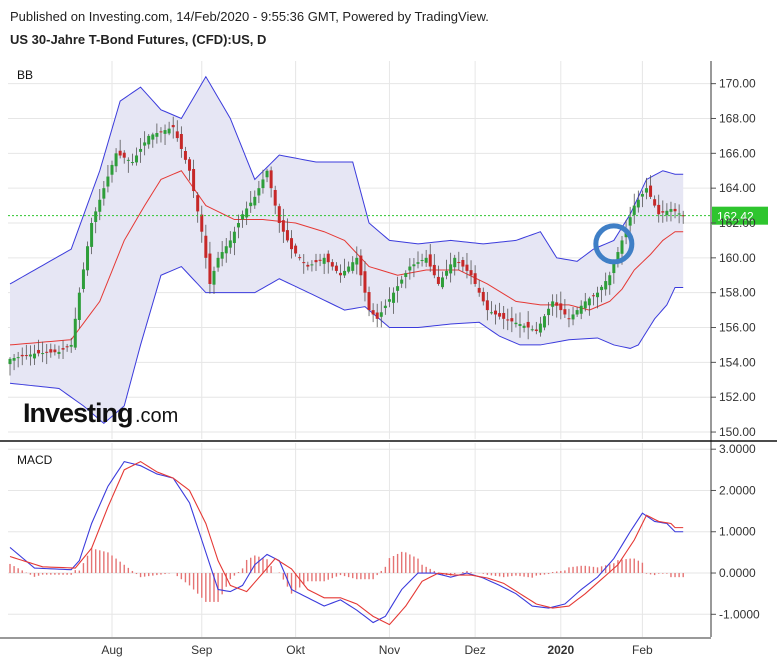  What do you see at coordinates (737, 532) in the screenshot?
I see `macd-tick-label: 1.0000` at bounding box center [737, 532].